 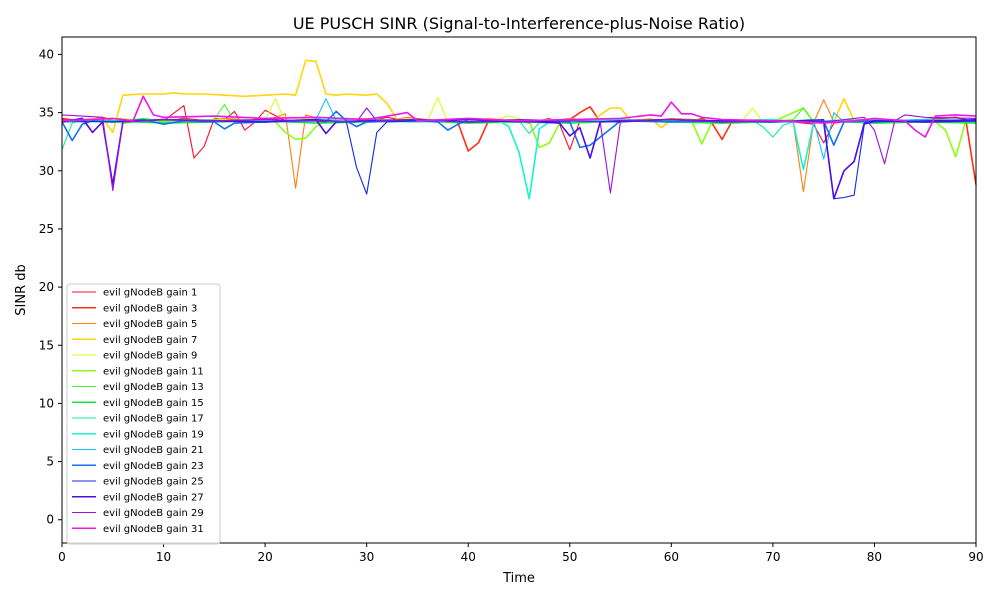 I want to click on y-tick-label: 30, so click(x=46, y=171).